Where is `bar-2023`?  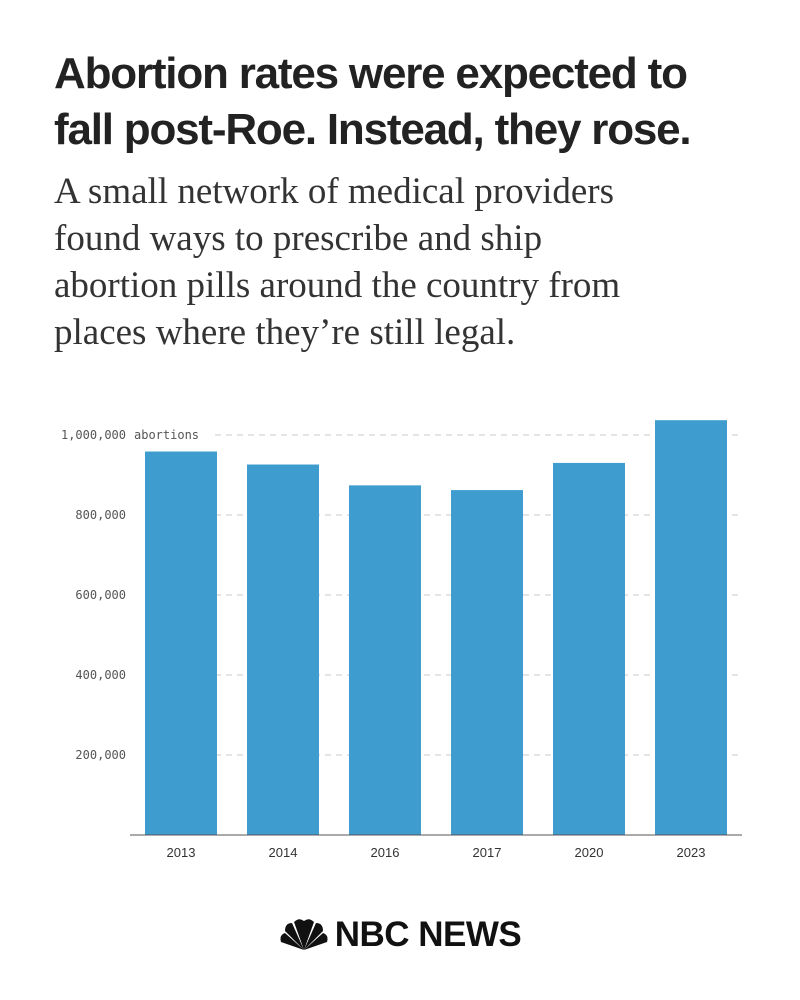 bar-2023 is located at coordinates (691, 627).